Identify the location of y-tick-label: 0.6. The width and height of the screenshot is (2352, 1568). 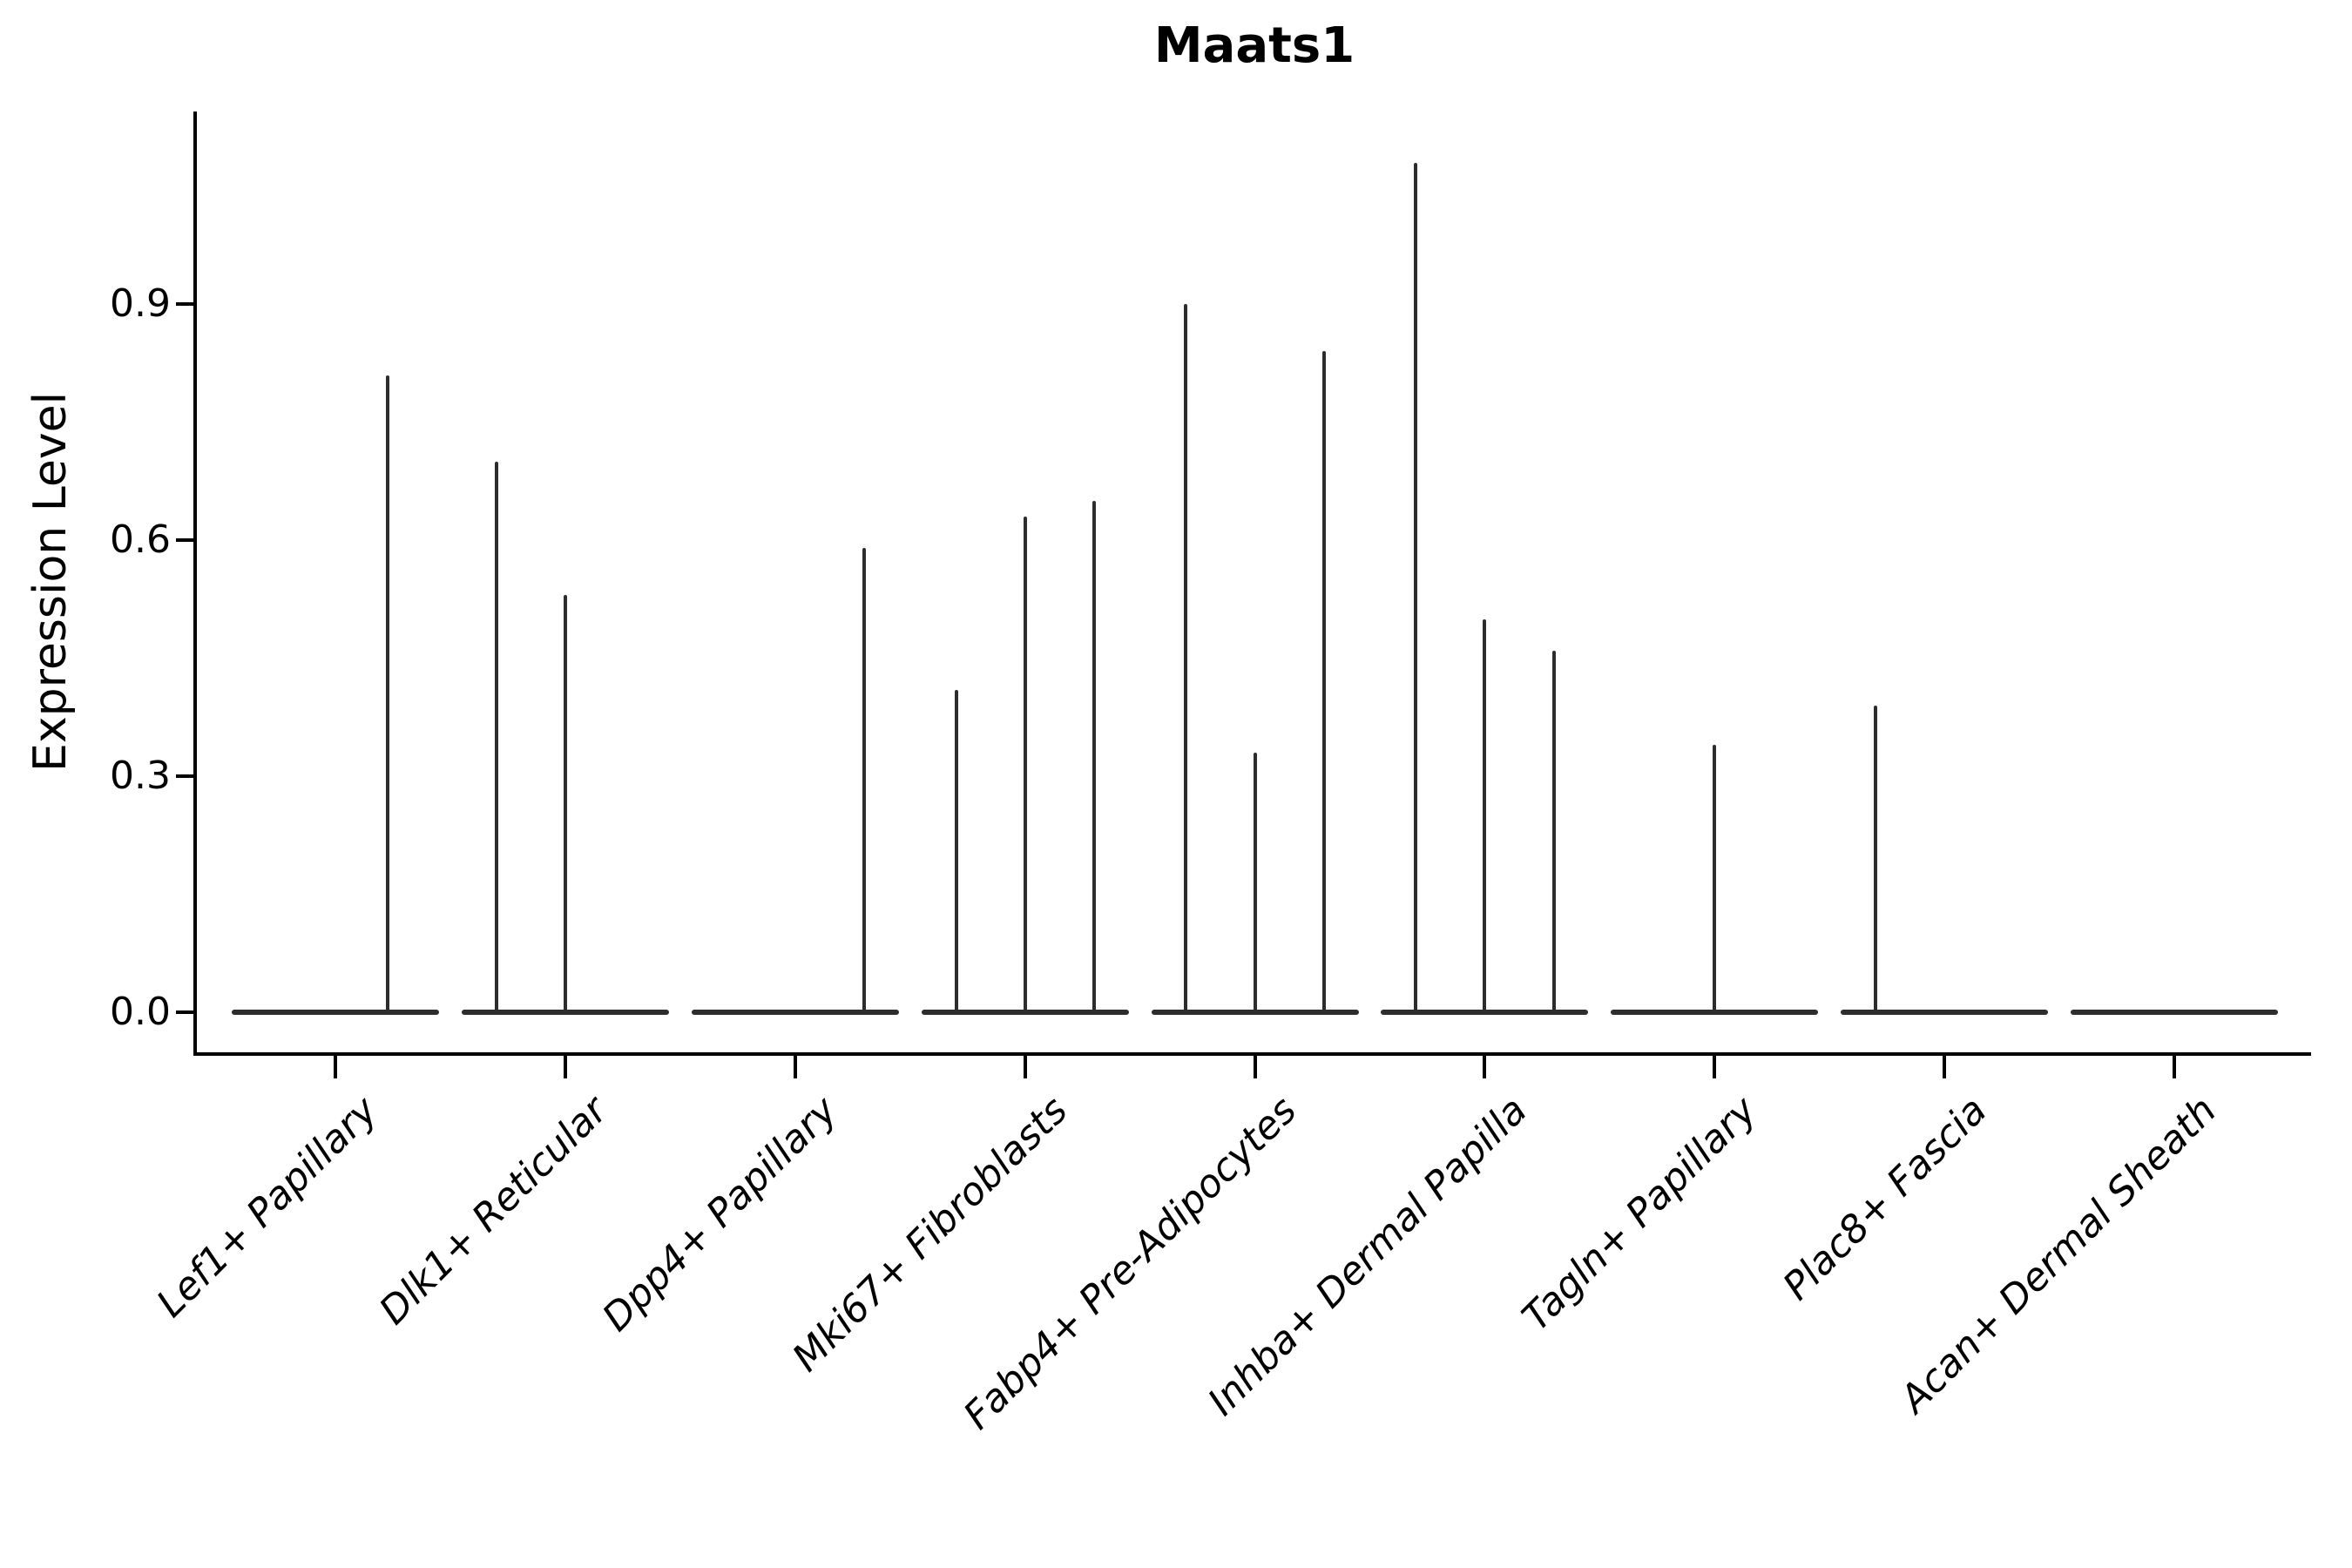
(140, 540).